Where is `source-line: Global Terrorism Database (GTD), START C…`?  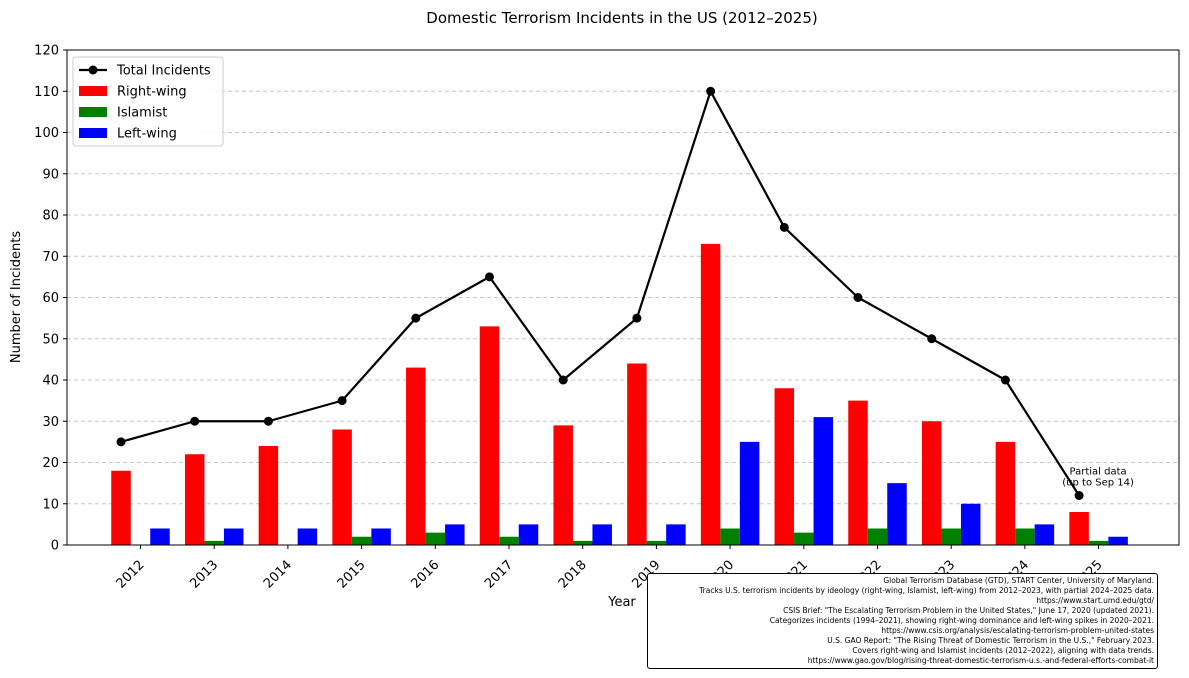 source-line: Global Terrorism Database (GTD), START C… is located at coordinates (1018, 580).